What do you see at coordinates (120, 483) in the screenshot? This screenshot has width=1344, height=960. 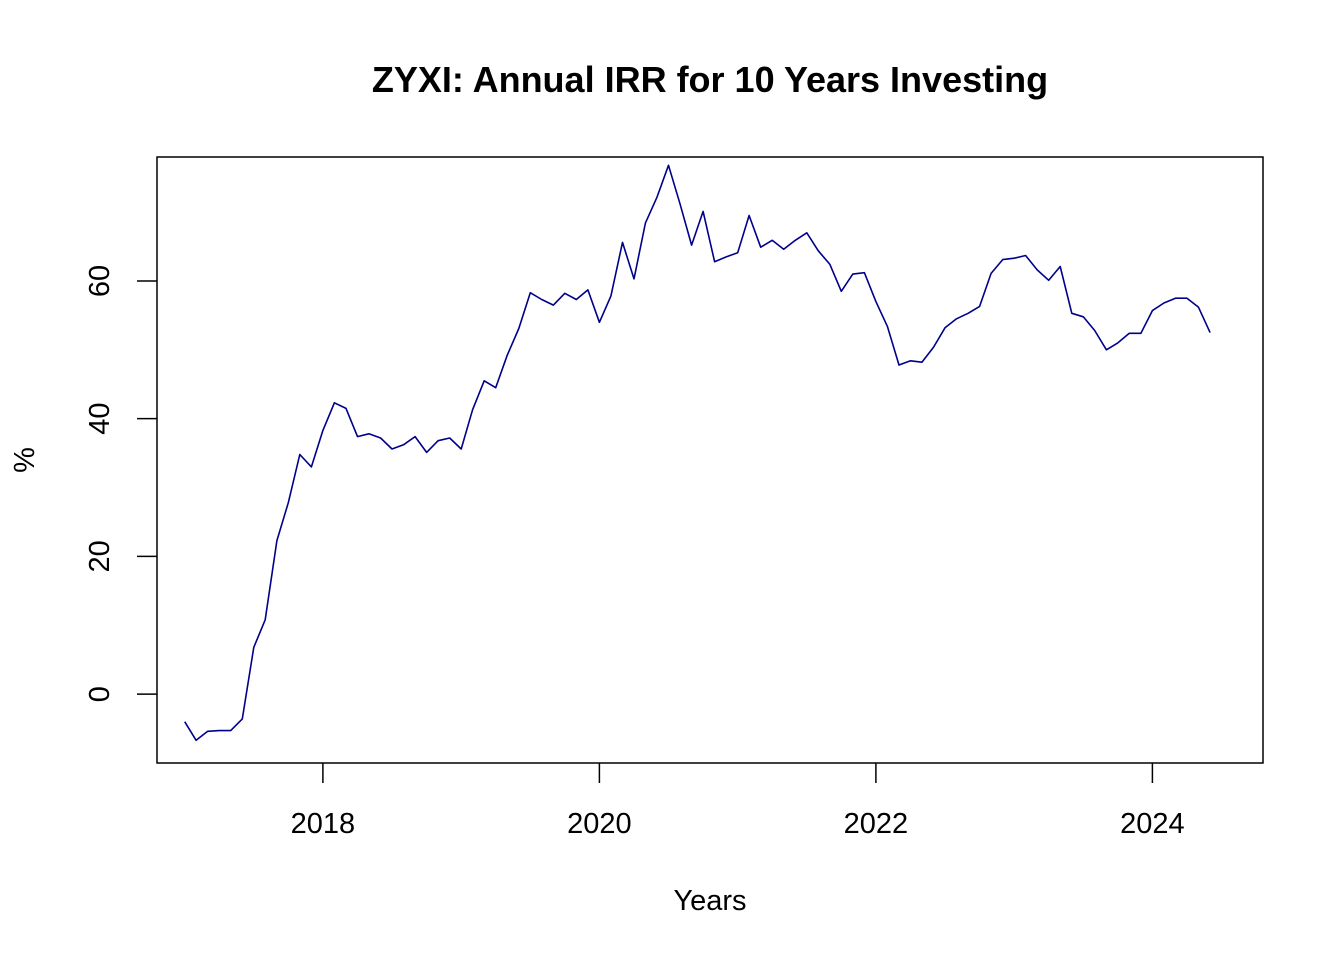 I see `y-axis: 0 20 40 60` at bounding box center [120, 483].